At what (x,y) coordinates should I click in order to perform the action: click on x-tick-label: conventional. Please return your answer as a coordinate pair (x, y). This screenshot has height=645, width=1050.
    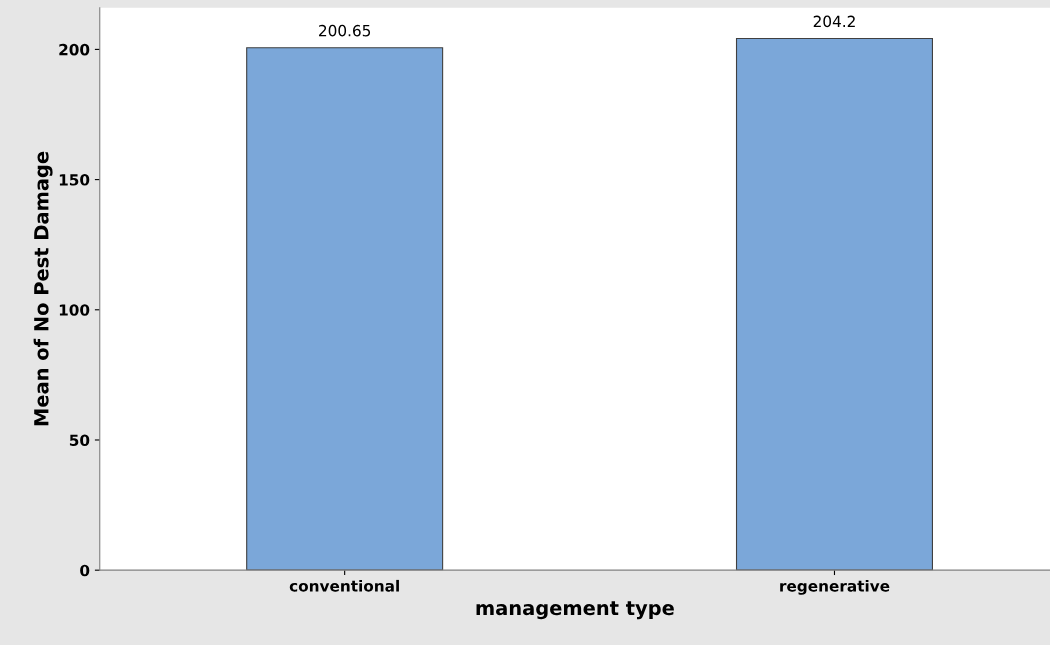
    Looking at the image, I should click on (344, 585).